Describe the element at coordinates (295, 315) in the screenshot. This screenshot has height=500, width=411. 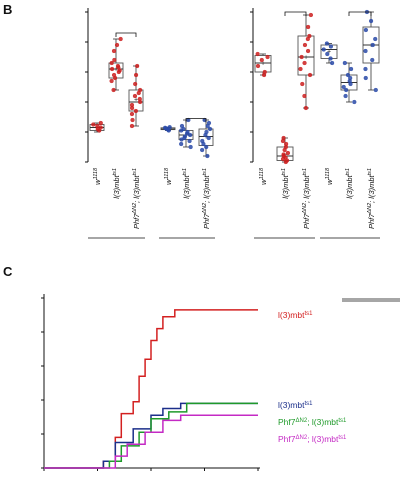
I see `legend-label: l(3)mbtts1` at that location.